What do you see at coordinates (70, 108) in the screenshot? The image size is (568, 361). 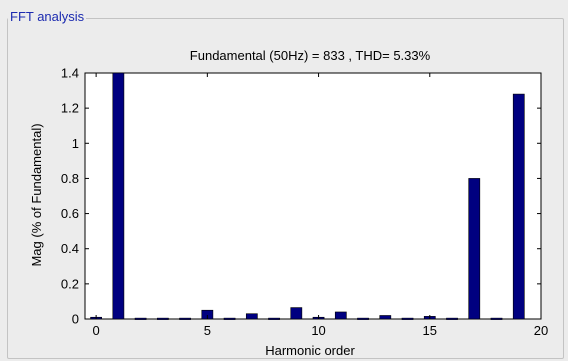 I see `y-tick-label-1.2: 1.2` at bounding box center [70, 108].